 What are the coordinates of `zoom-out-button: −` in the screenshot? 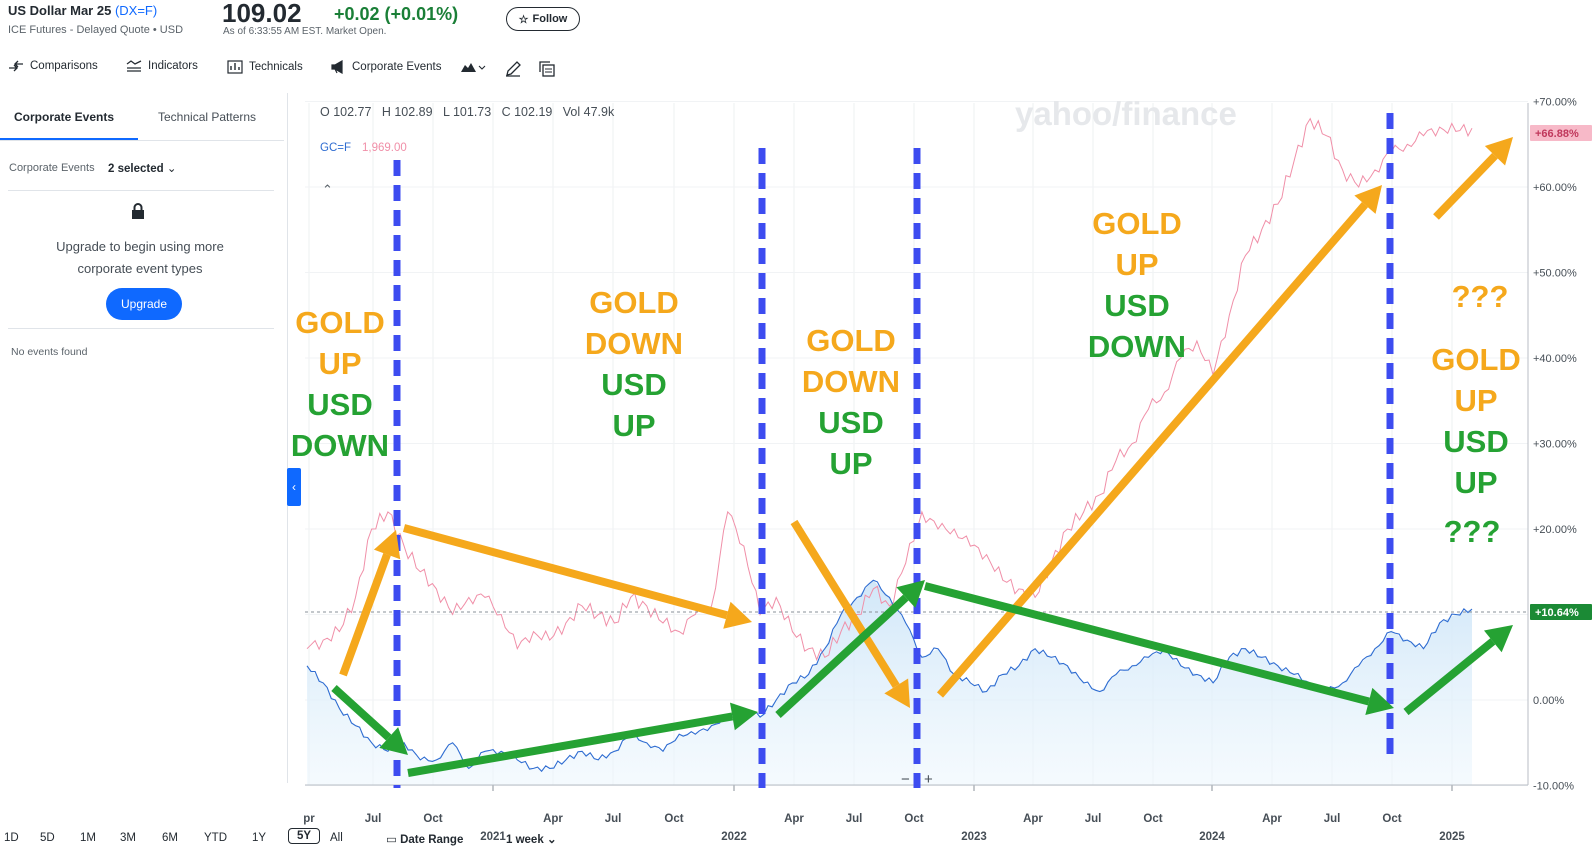 It's located at (905, 779).